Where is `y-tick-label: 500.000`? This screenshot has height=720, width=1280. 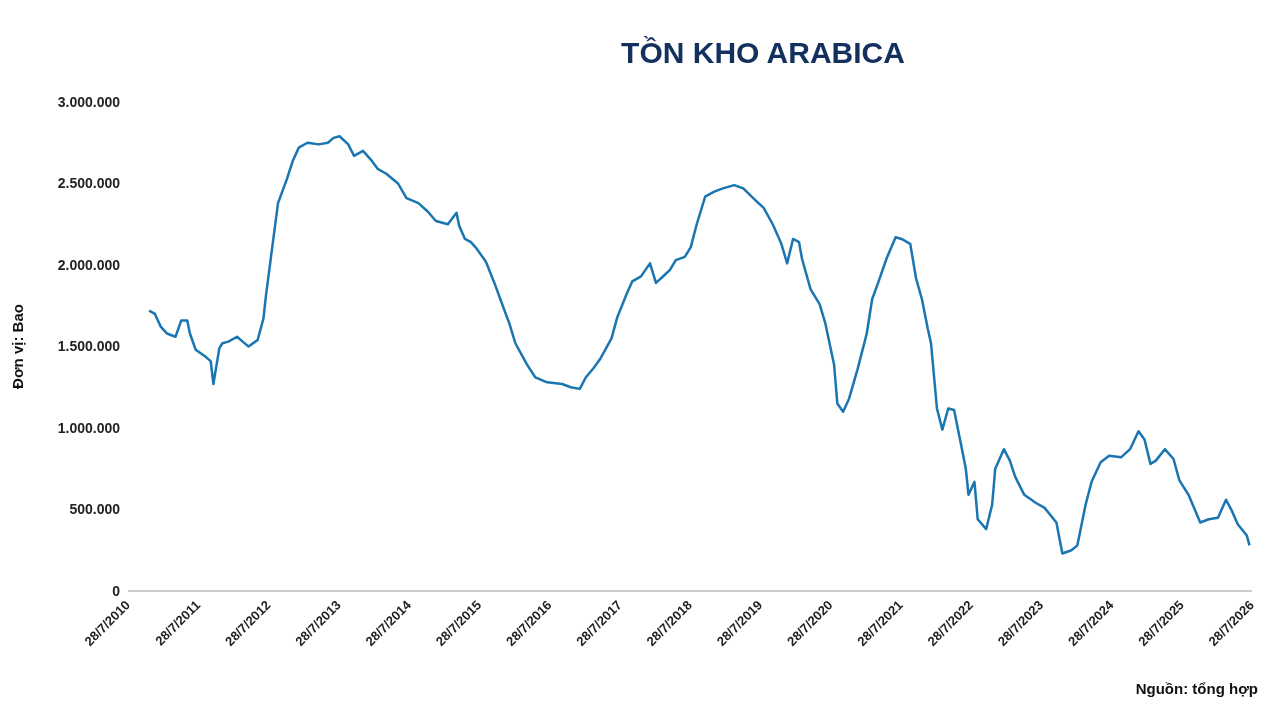
y-tick-label: 500.000 is located at coordinates (95, 509).